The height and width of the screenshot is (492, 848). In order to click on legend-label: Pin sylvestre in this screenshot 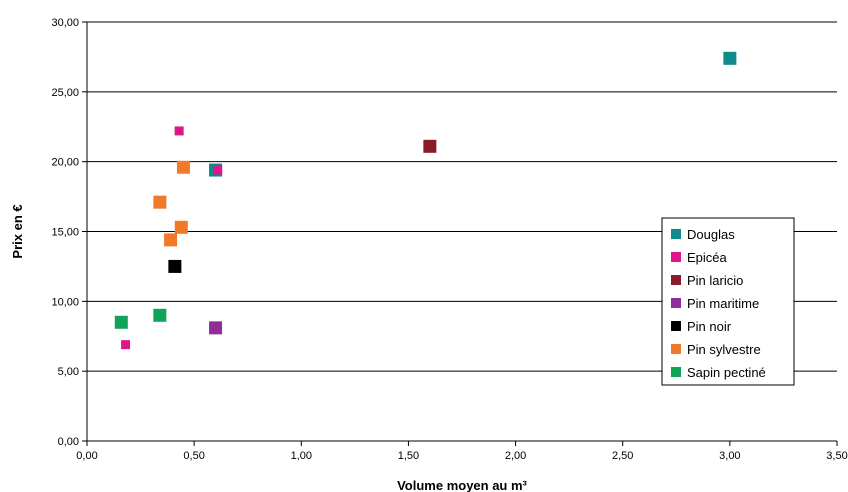, I will do `click(724, 349)`.